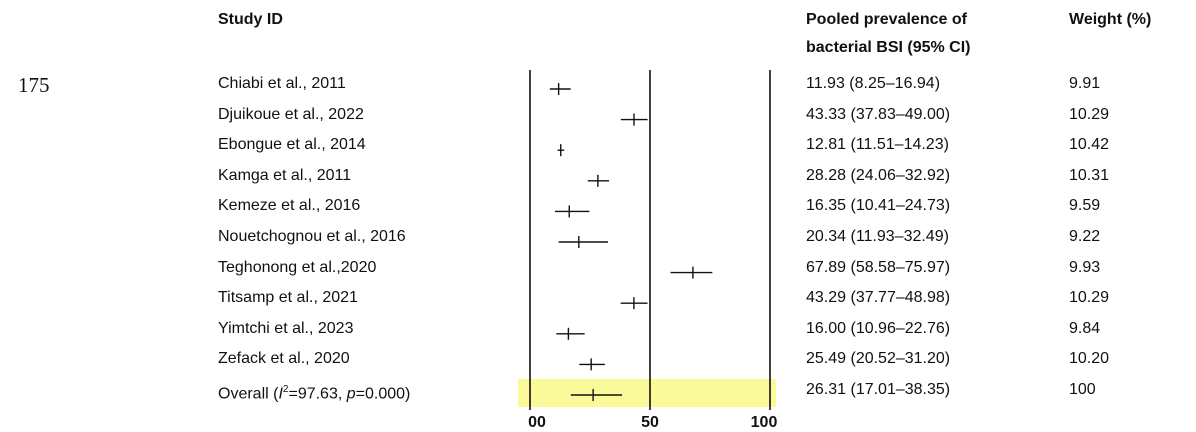  I want to click on study-id: Zefack et al., 2020, so click(284, 359).